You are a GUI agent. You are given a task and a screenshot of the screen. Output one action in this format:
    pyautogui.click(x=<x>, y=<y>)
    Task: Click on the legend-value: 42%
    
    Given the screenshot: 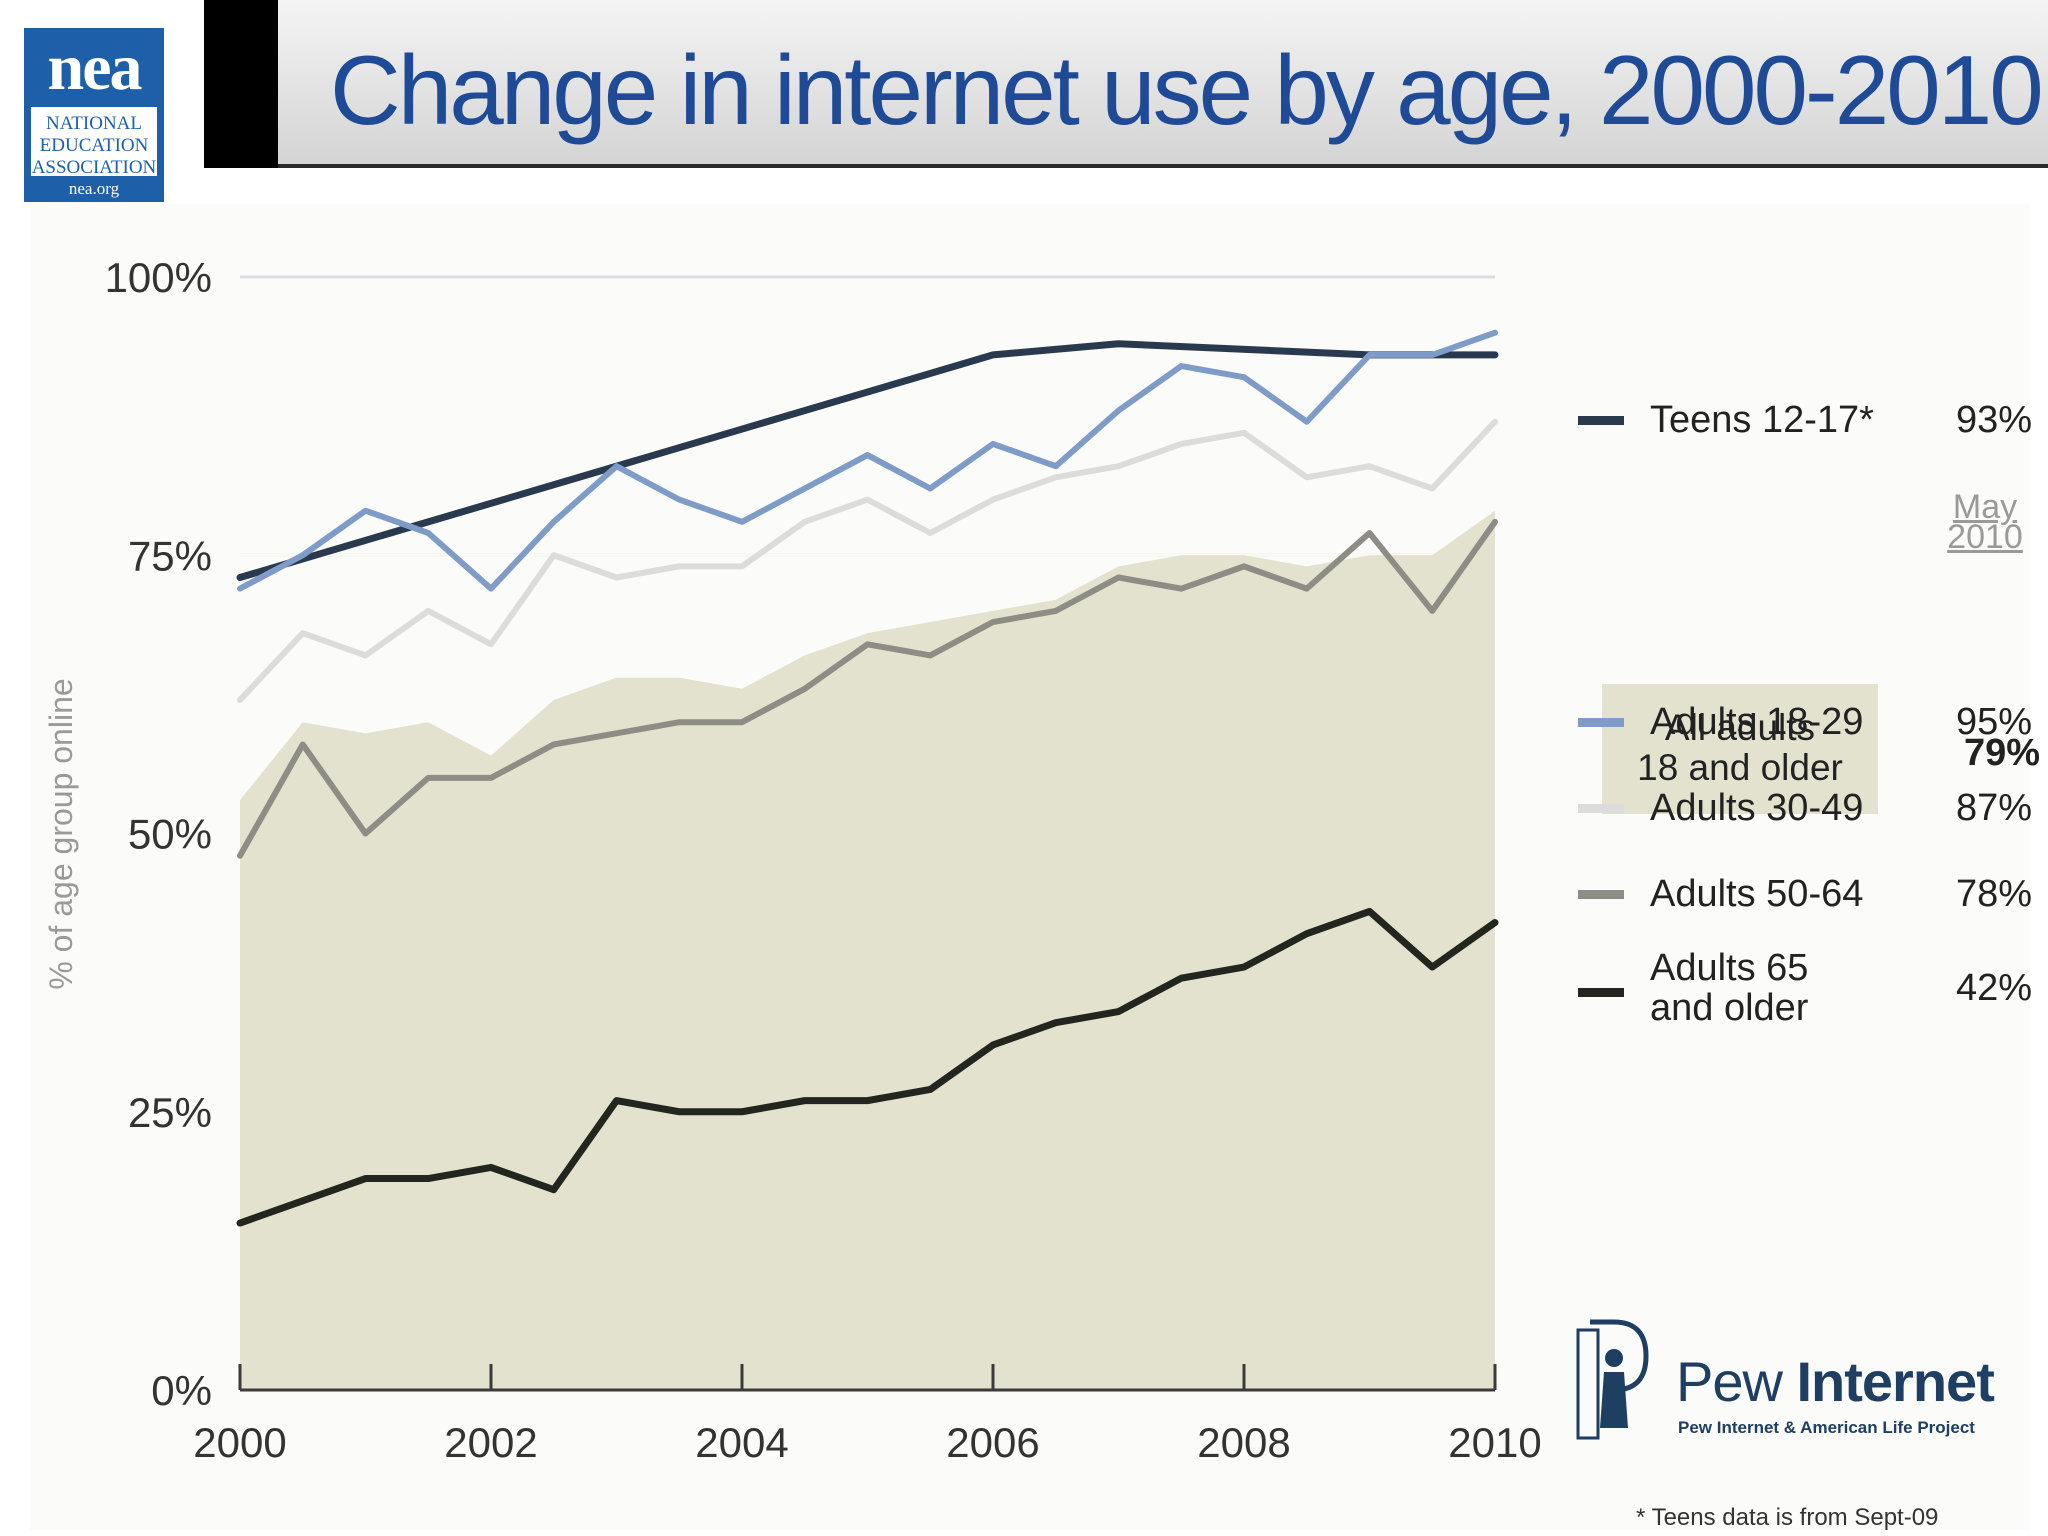 What is the action you would take?
    pyautogui.click(x=1993, y=988)
    